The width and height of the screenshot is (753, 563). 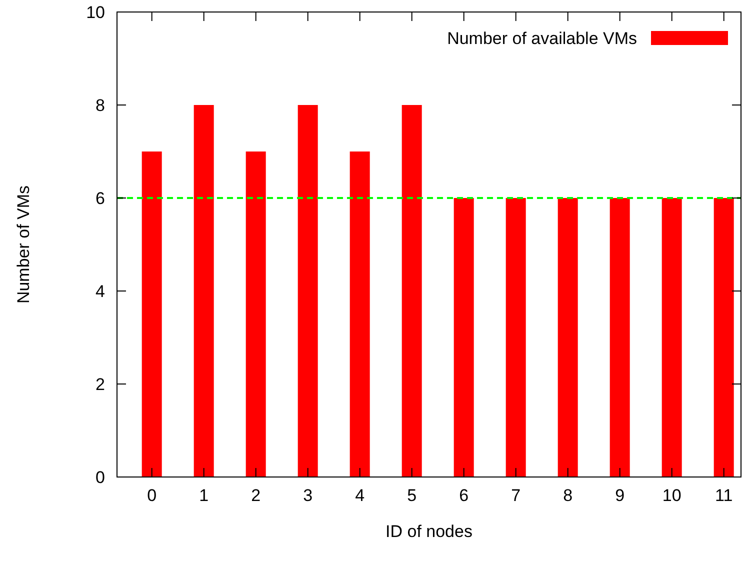 I want to click on x-tick-label: 10, so click(x=672, y=495).